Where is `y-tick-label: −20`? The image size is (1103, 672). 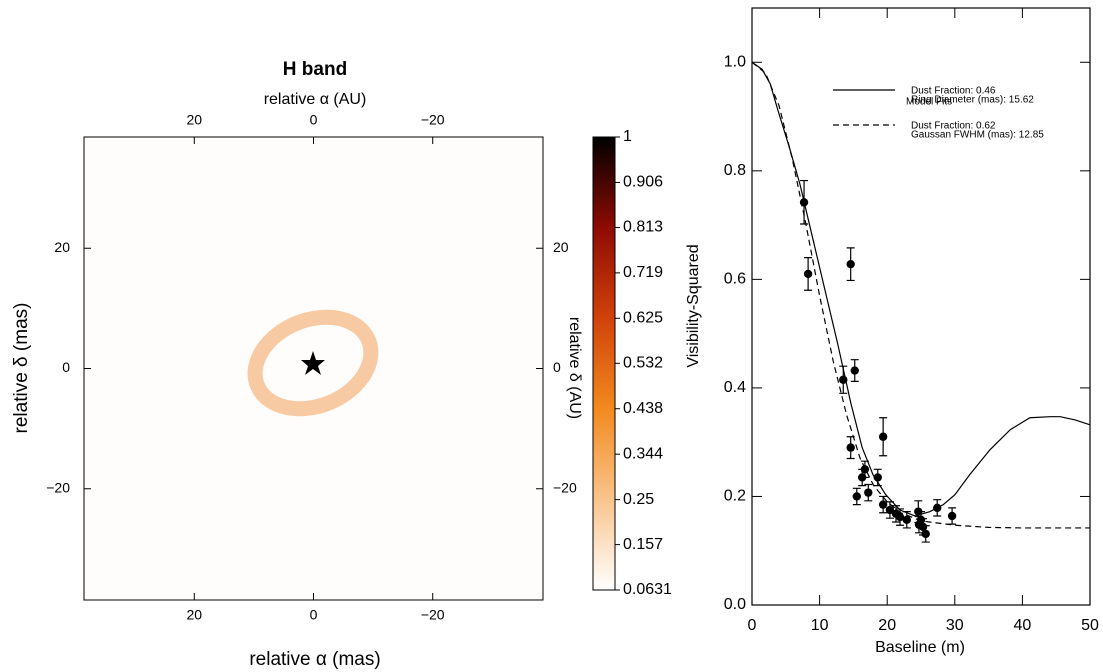
y-tick-label: −20 is located at coordinates (58, 487).